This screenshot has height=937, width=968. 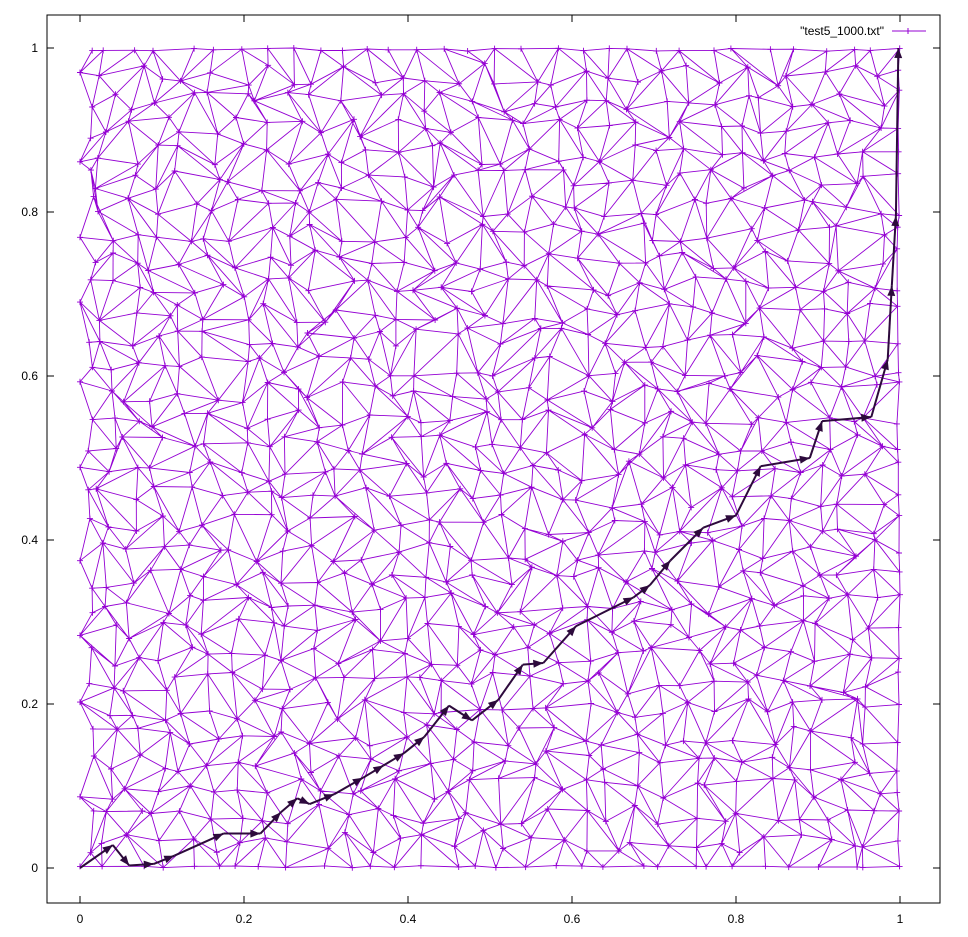 I want to click on y-tick-label: 1, so click(x=34, y=48).